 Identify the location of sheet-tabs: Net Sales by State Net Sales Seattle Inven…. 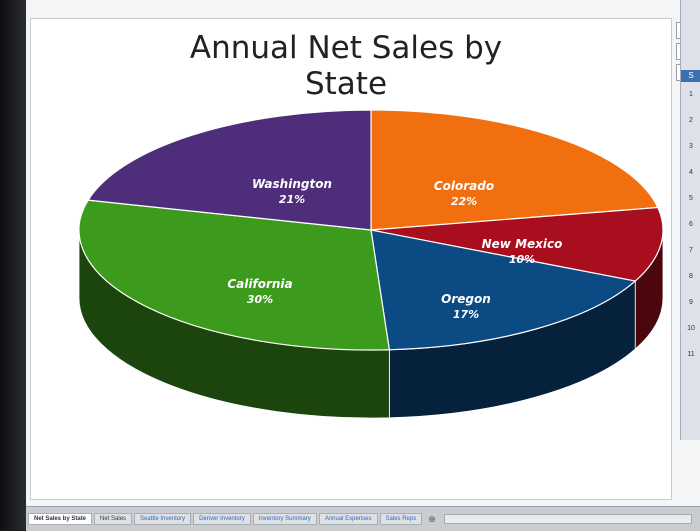
(224, 519).